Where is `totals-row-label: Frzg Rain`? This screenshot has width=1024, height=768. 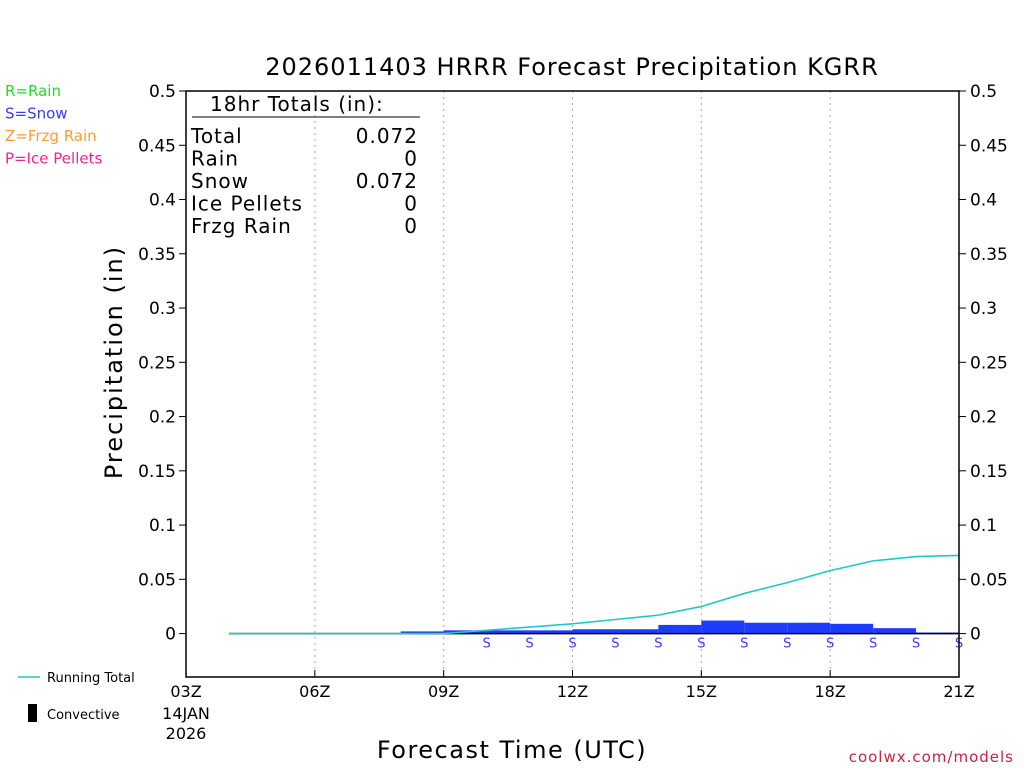 totals-row-label: Frzg Rain is located at coordinates (241, 226).